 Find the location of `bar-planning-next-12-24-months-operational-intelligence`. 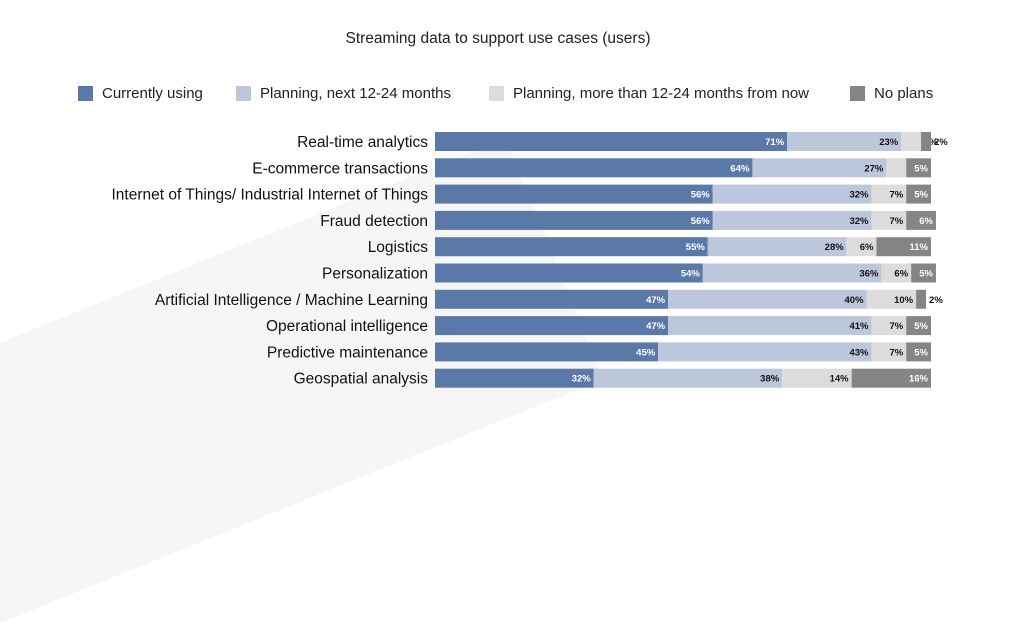

bar-planning-next-12-24-months-operational-intelligence is located at coordinates (770, 326).